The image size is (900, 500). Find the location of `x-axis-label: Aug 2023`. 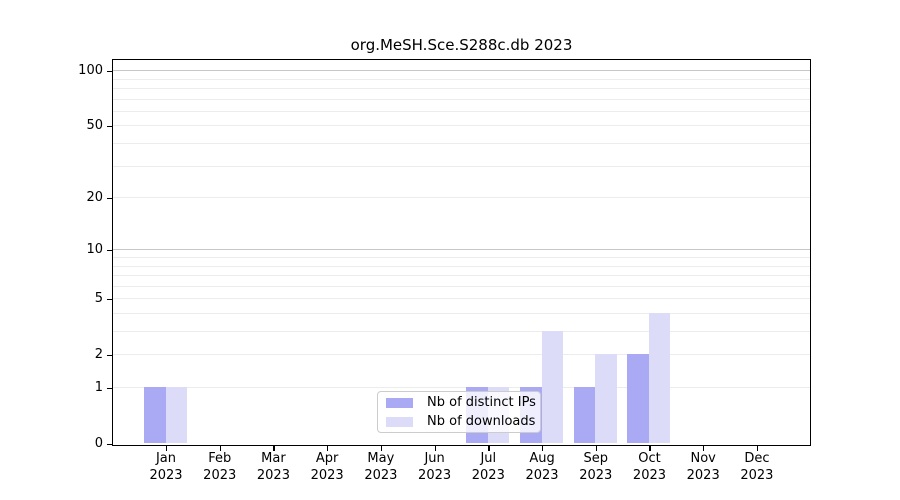

x-axis-label: Aug 2023 is located at coordinates (542, 467).